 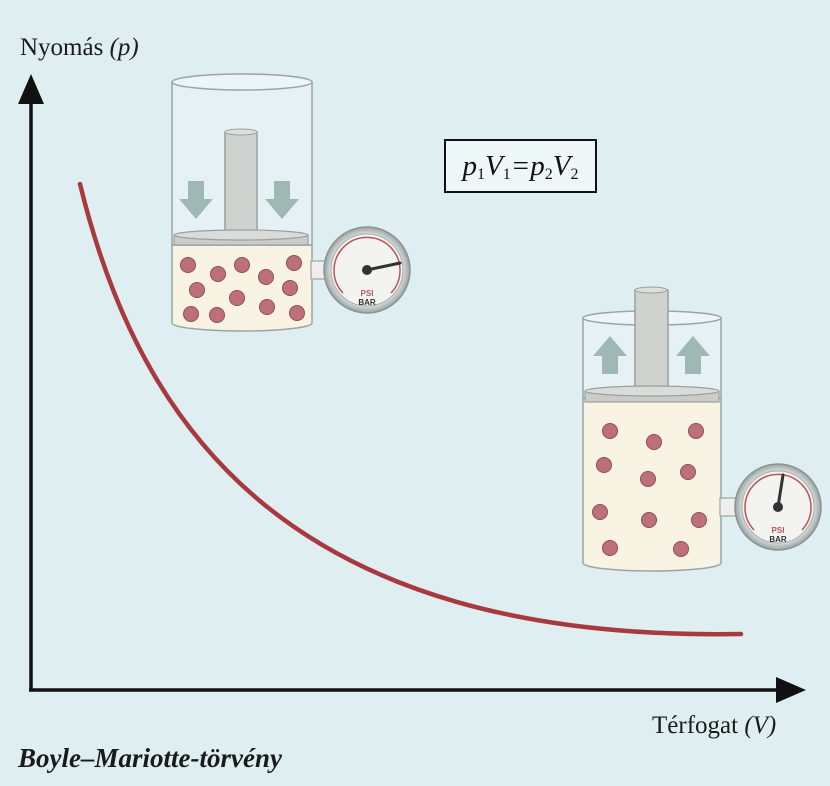 I want to click on formula-p1: p, so click(x=469, y=166).